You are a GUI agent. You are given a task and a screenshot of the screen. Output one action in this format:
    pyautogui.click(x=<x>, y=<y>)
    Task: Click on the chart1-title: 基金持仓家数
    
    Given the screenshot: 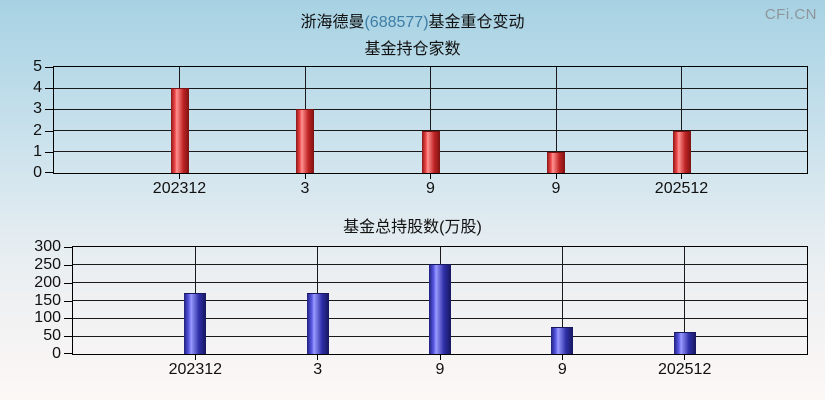 What is the action you would take?
    pyautogui.click(x=412, y=49)
    